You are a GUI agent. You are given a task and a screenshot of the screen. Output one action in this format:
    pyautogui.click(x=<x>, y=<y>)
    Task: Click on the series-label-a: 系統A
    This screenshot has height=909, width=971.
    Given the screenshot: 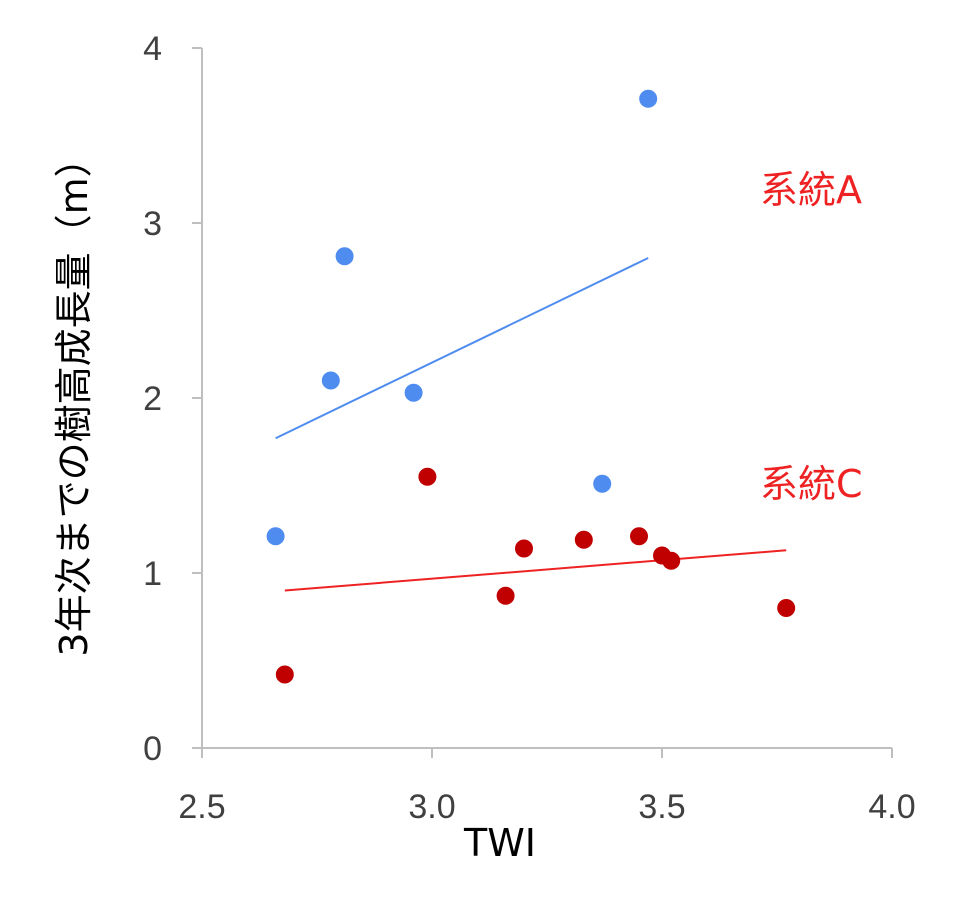 What is the action you would take?
    pyautogui.click(x=811, y=190)
    